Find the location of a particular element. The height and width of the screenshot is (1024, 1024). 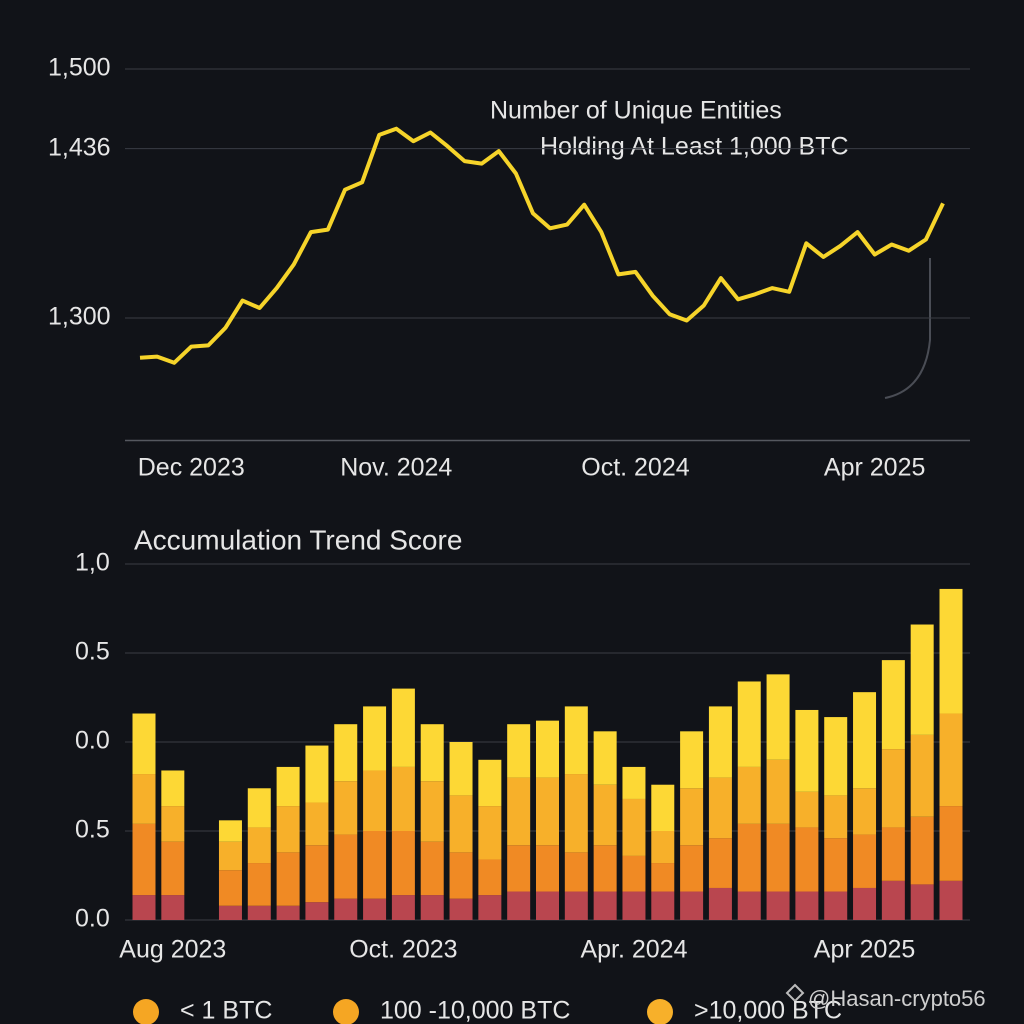

y-tick-label: 1,0 is located at coordinates (92, 563).